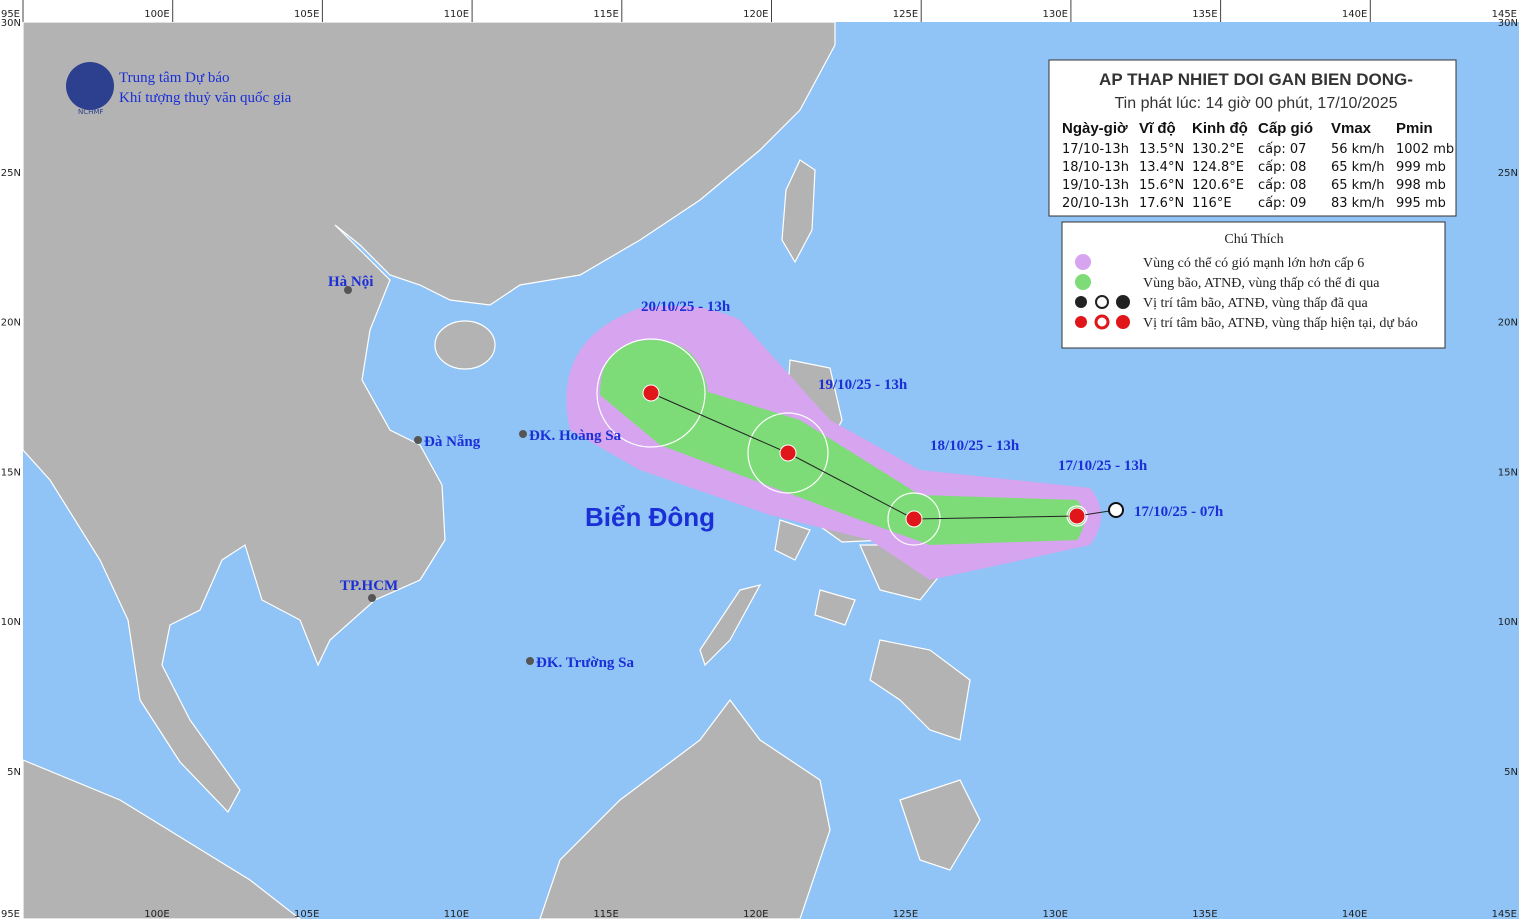 Image resolution: width=1519 pixels, height=919 pixels. I want to click on table-header: Kinh độ, so click(1220, 128).